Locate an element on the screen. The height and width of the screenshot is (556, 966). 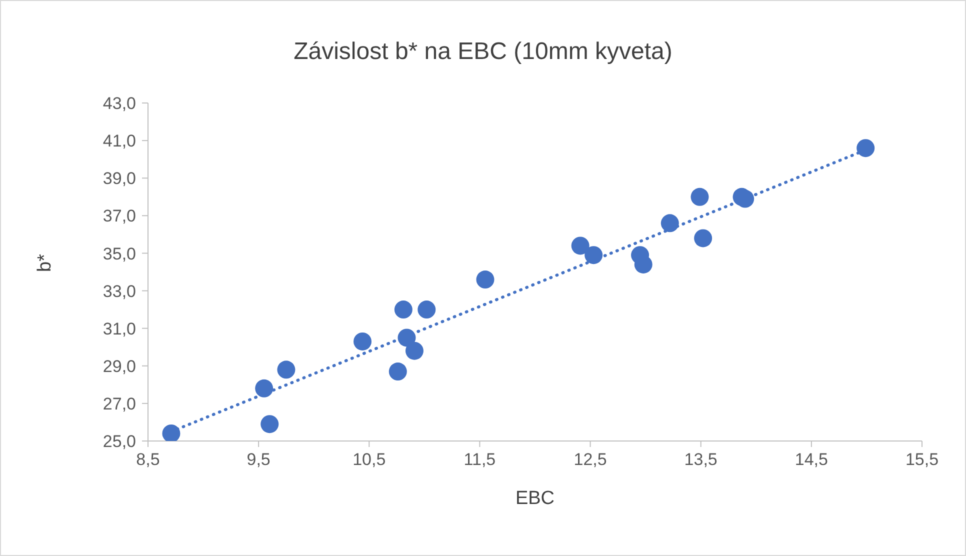
y-tick-label: 41,0 is located at coordinates (119, 141).